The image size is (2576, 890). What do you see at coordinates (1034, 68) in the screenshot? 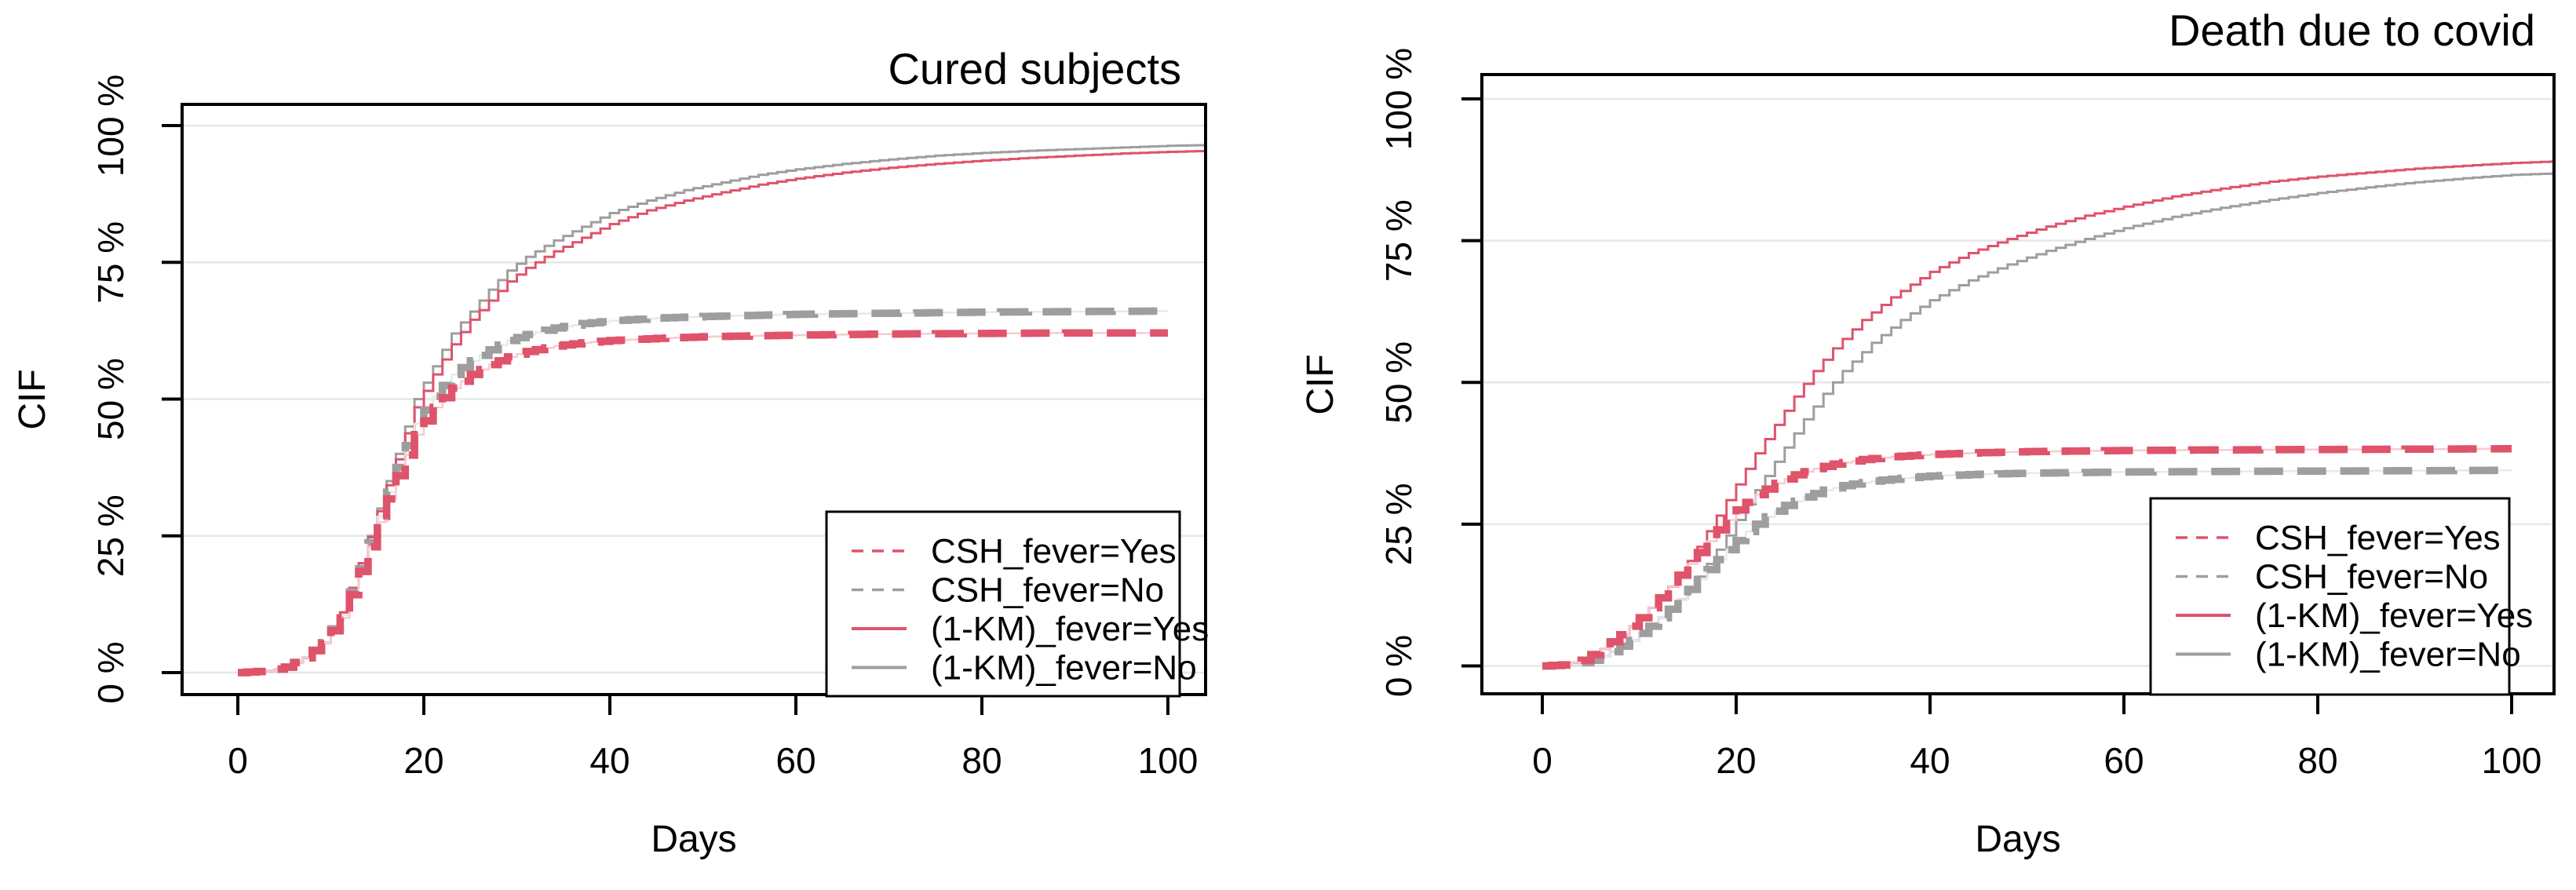
I see `plot-title: Cured subjects` at bounding box center [1034, 68].